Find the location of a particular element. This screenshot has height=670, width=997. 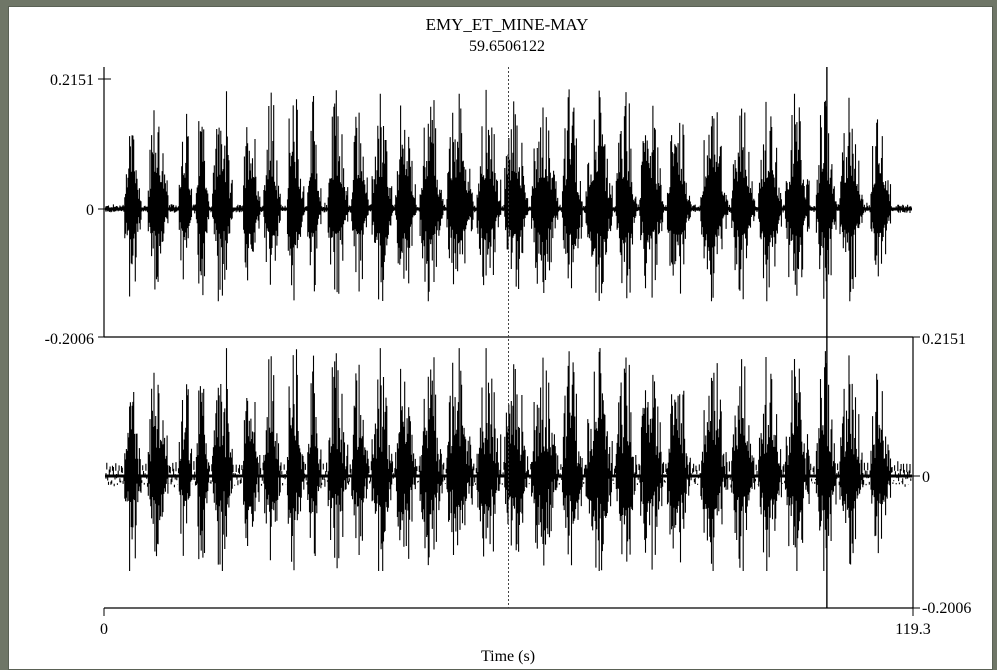

ch1-ymax-label: 0.2151 is located at coordinates (72, 80).